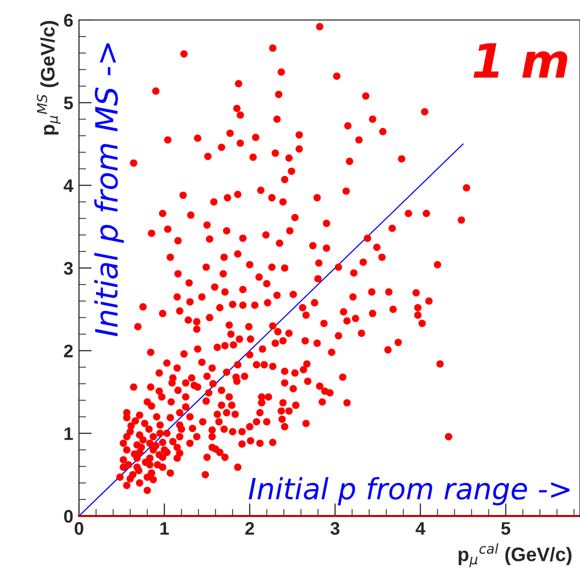 The image size is (580, 571). I want to click on annotation: Initial p from MS ->, so click(109, 189).